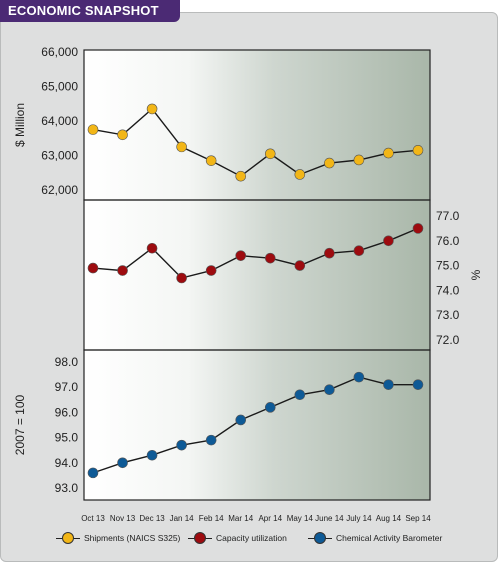  I want to click on legend-label-capacity: Capacity utilization, so click(251, 538).